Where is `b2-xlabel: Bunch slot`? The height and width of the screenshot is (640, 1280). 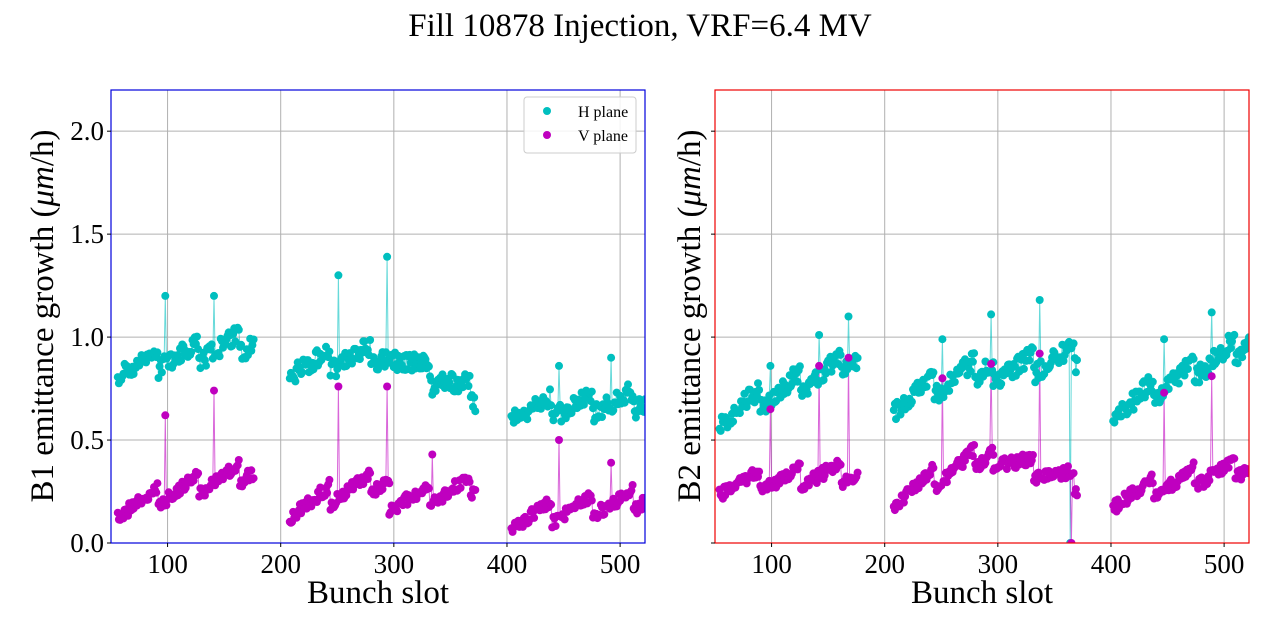
b2-xlabel: Bunch slot is located at coordinates (982, 593).